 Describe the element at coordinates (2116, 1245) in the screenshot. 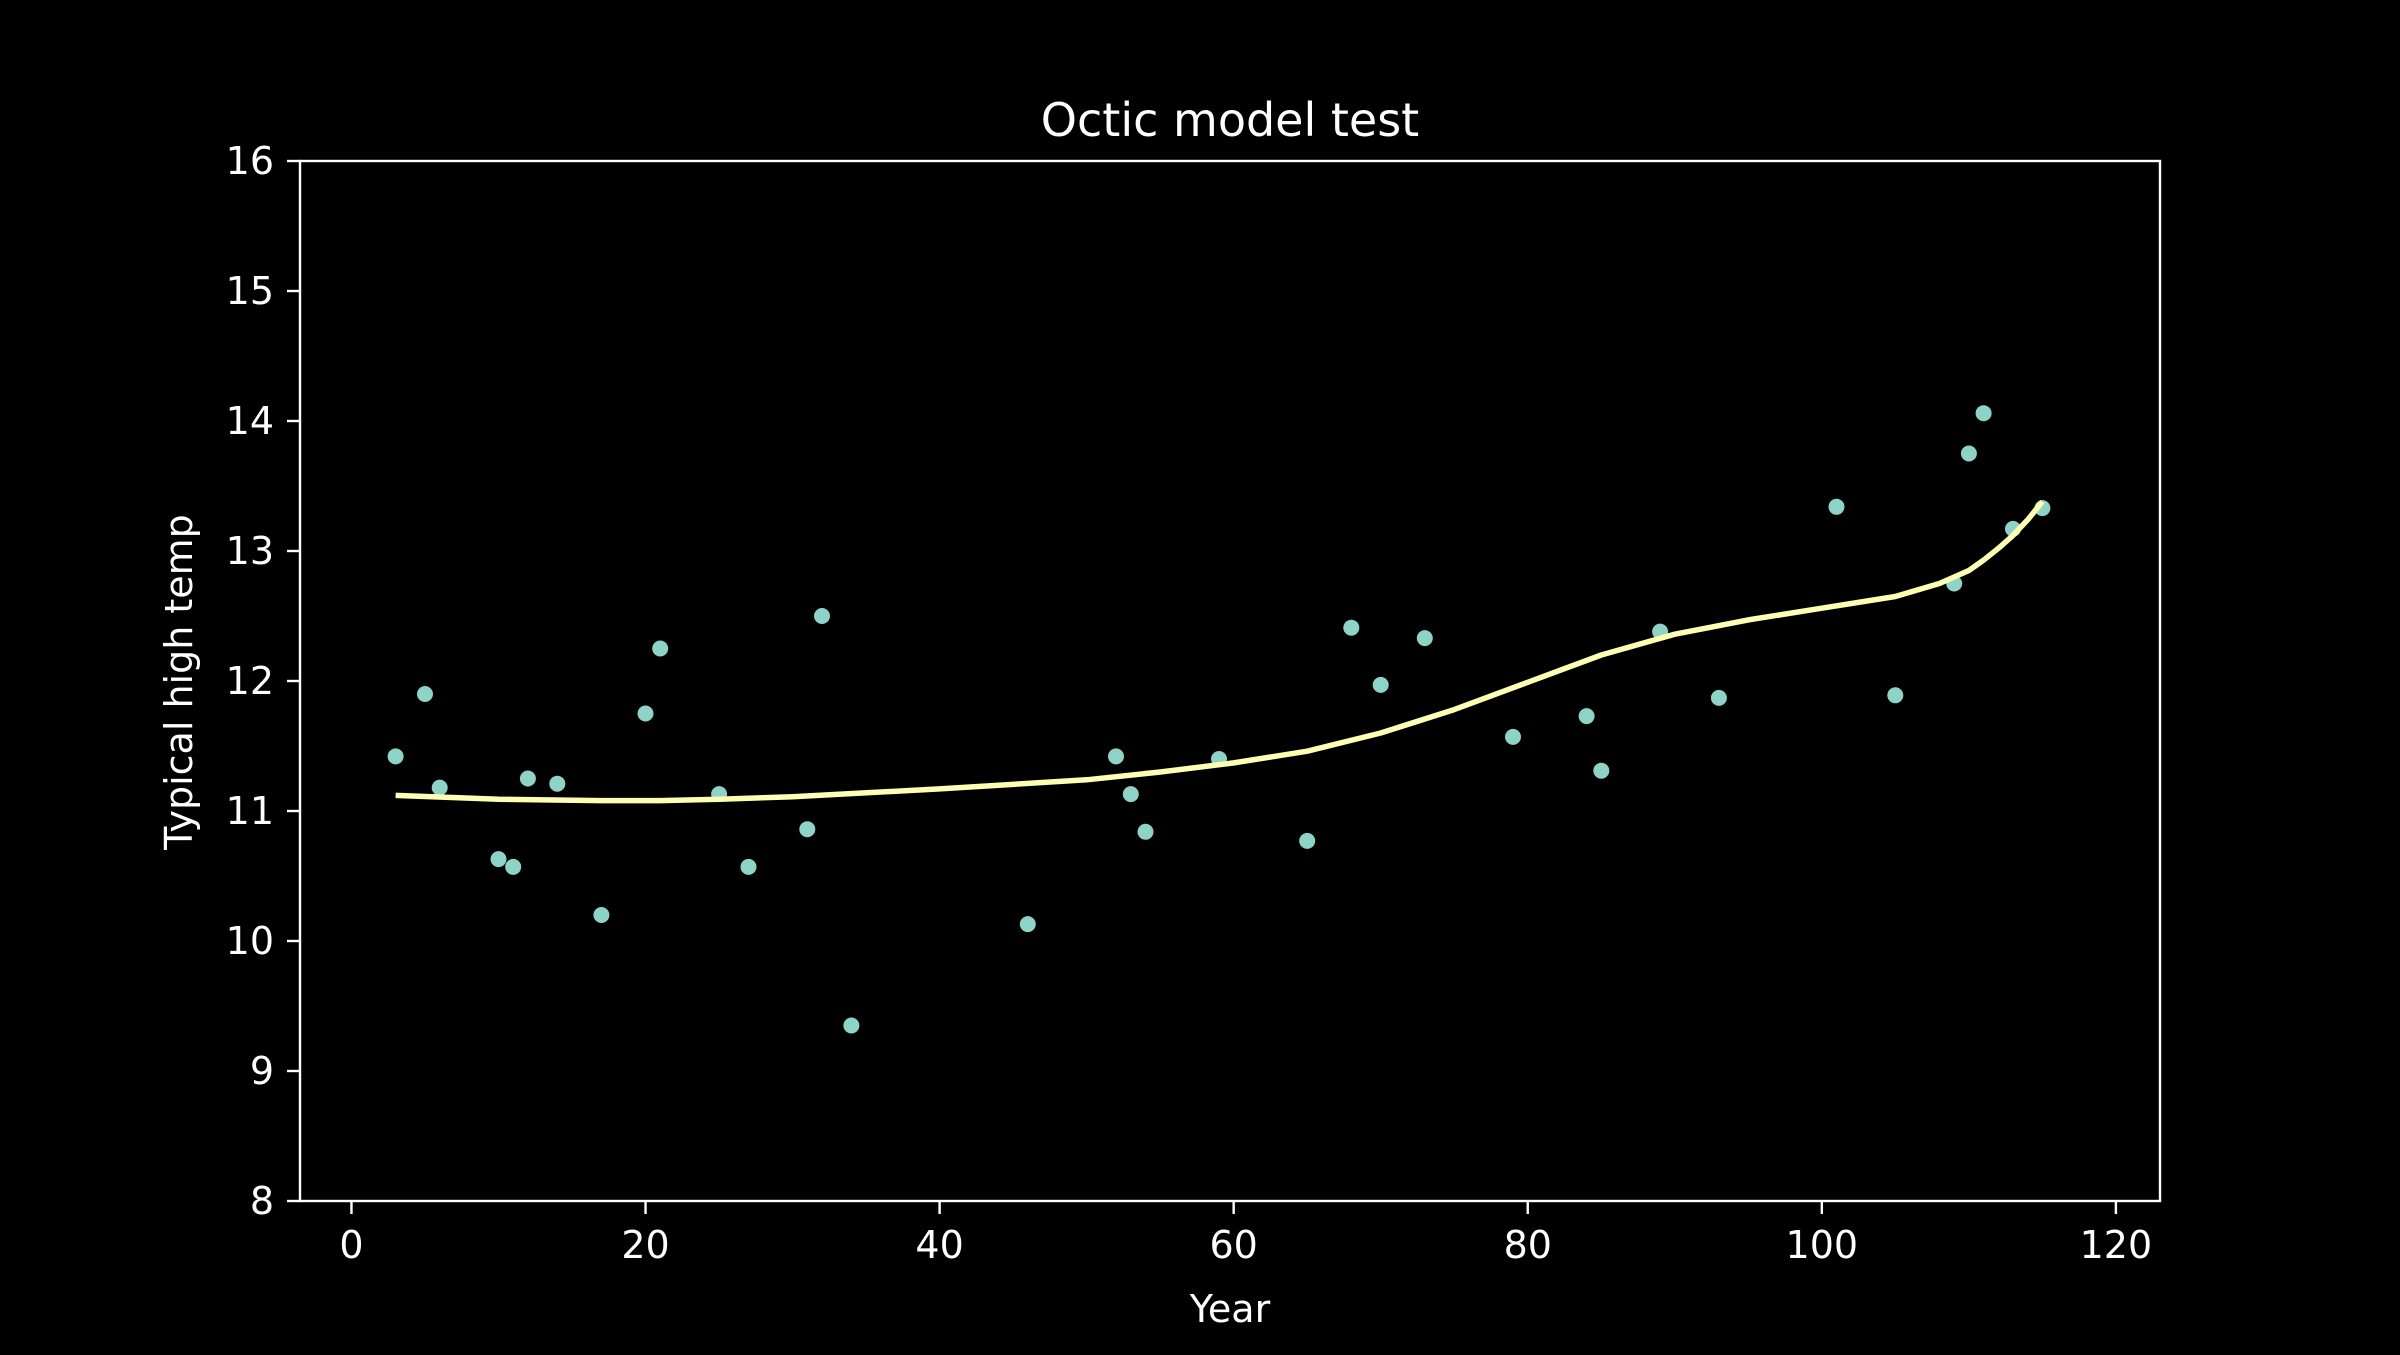

I see `x-tick-label: 120` at that location.